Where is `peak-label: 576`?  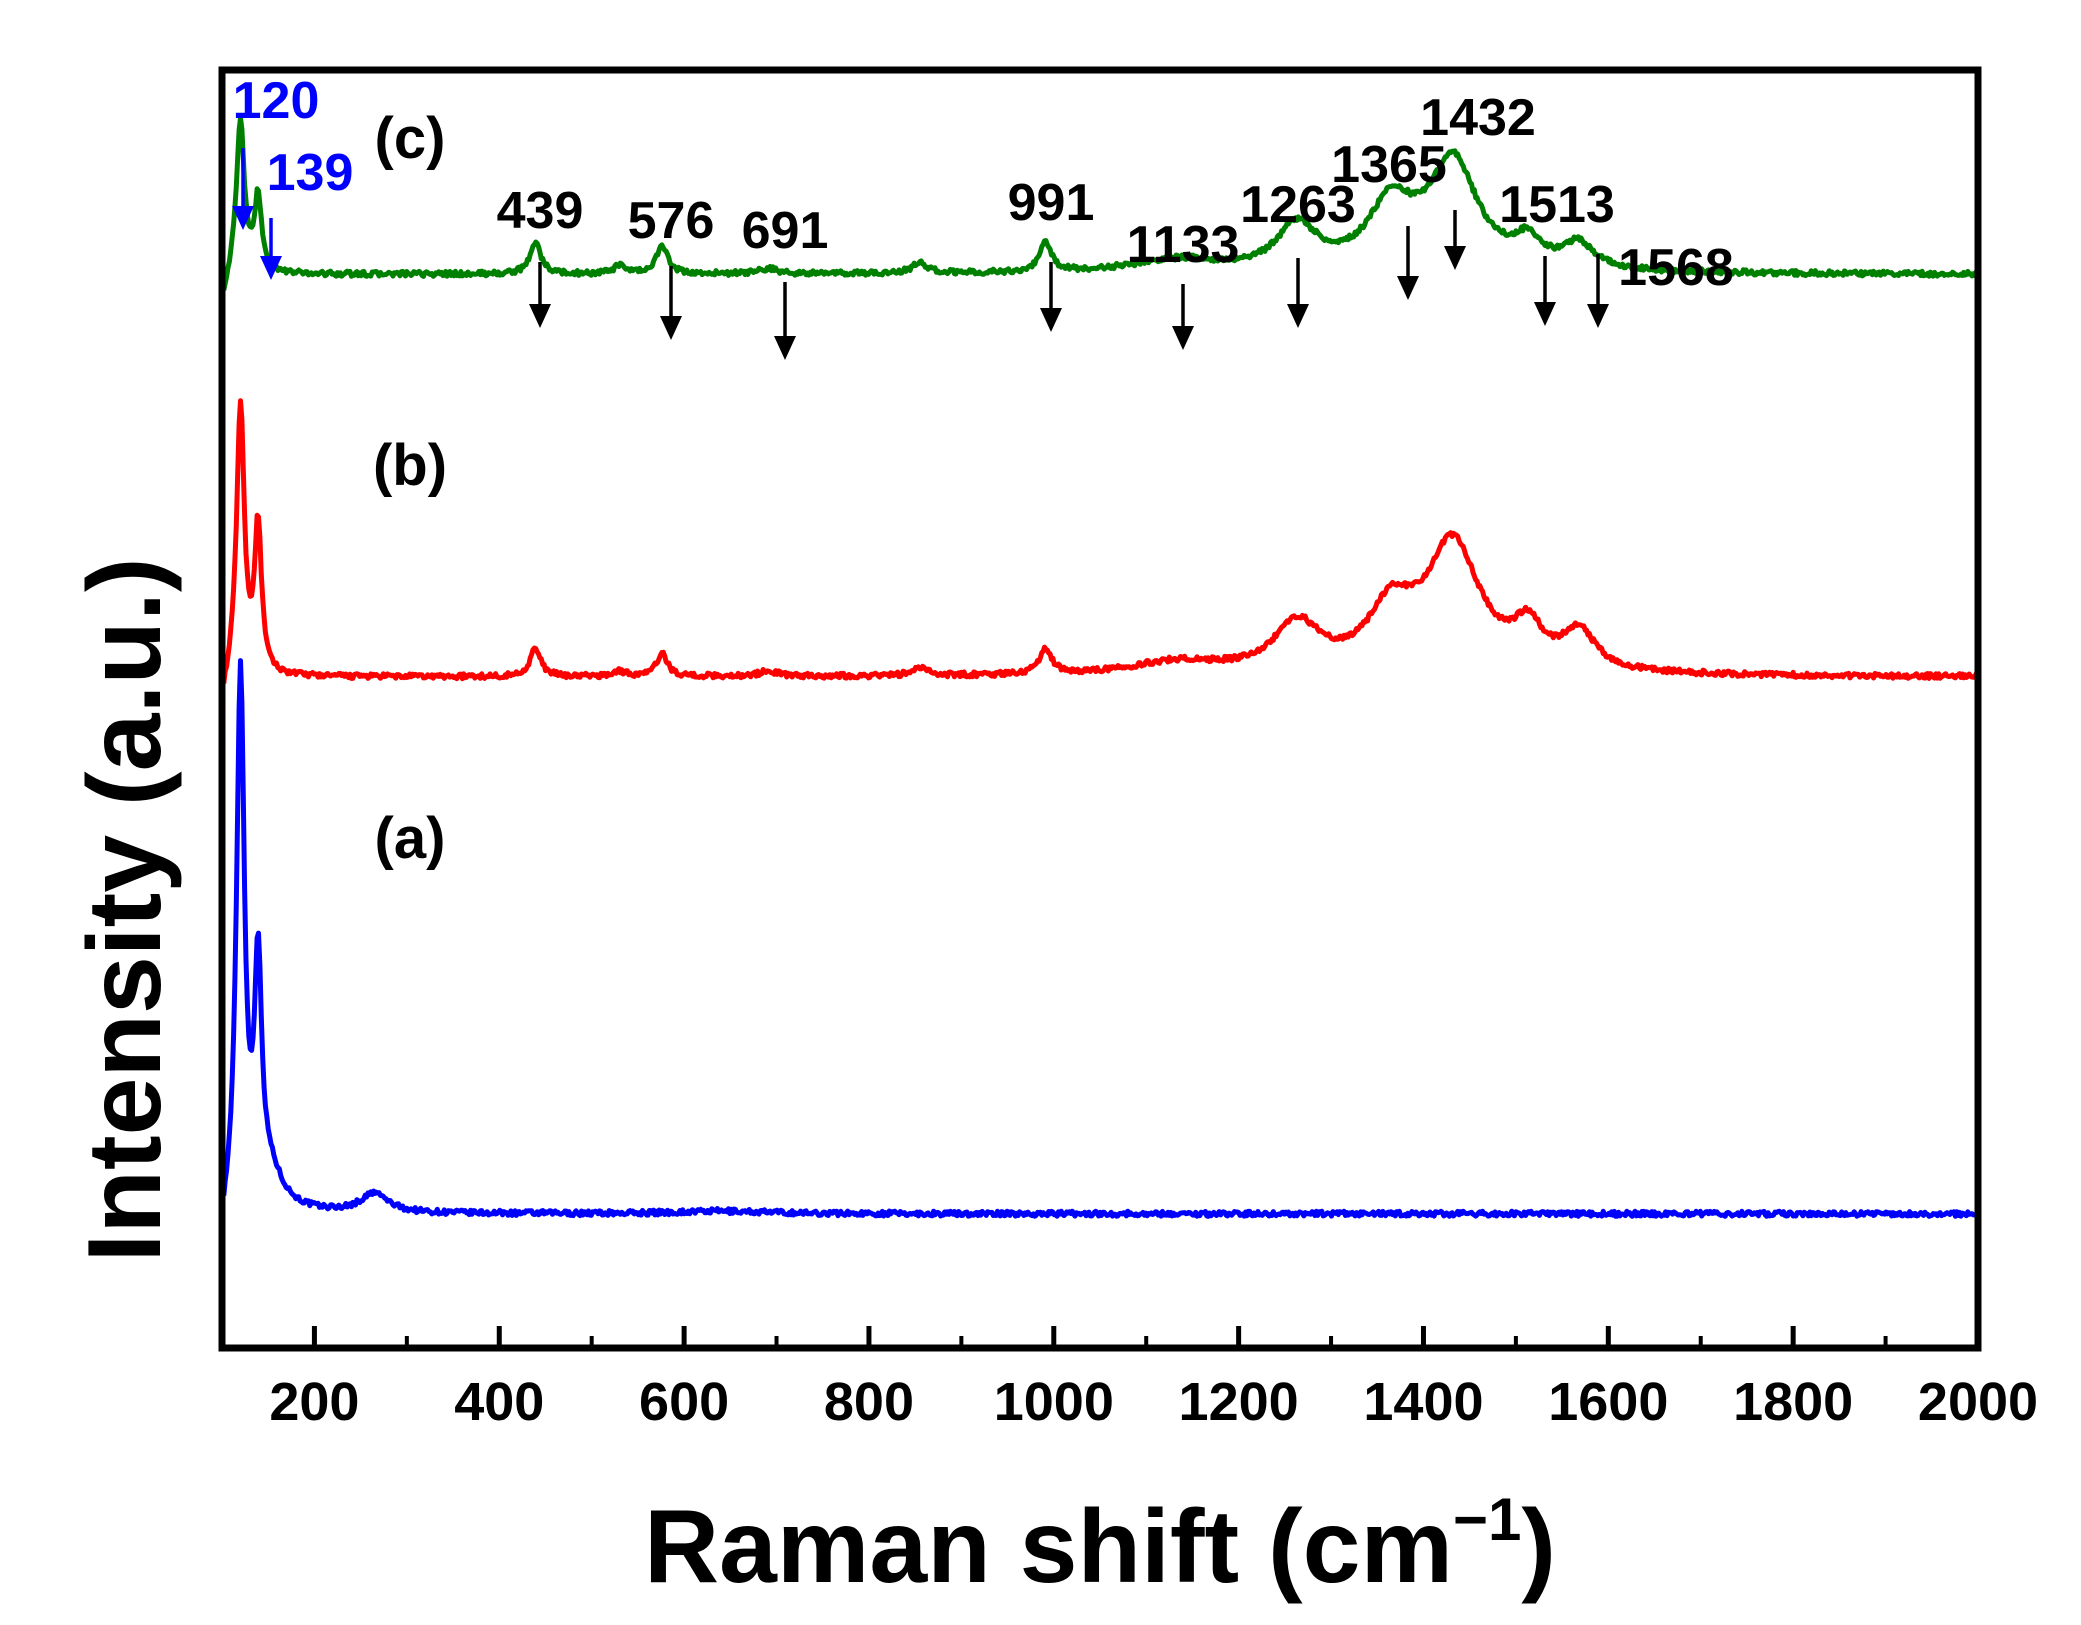 peak-label: 576 is located at coordinates (671, 221).